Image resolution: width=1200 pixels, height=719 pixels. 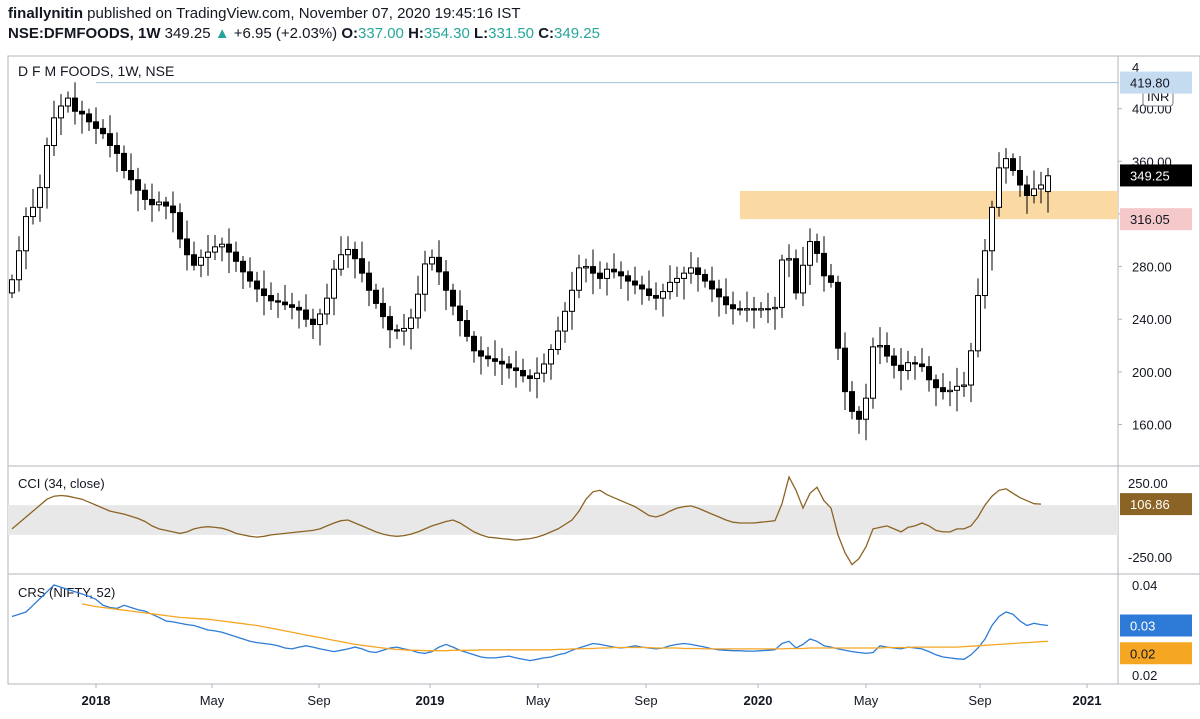 I want to click on price-pane-title: D F M FOODS, 1W, NSE, so click(x=96, y=71).